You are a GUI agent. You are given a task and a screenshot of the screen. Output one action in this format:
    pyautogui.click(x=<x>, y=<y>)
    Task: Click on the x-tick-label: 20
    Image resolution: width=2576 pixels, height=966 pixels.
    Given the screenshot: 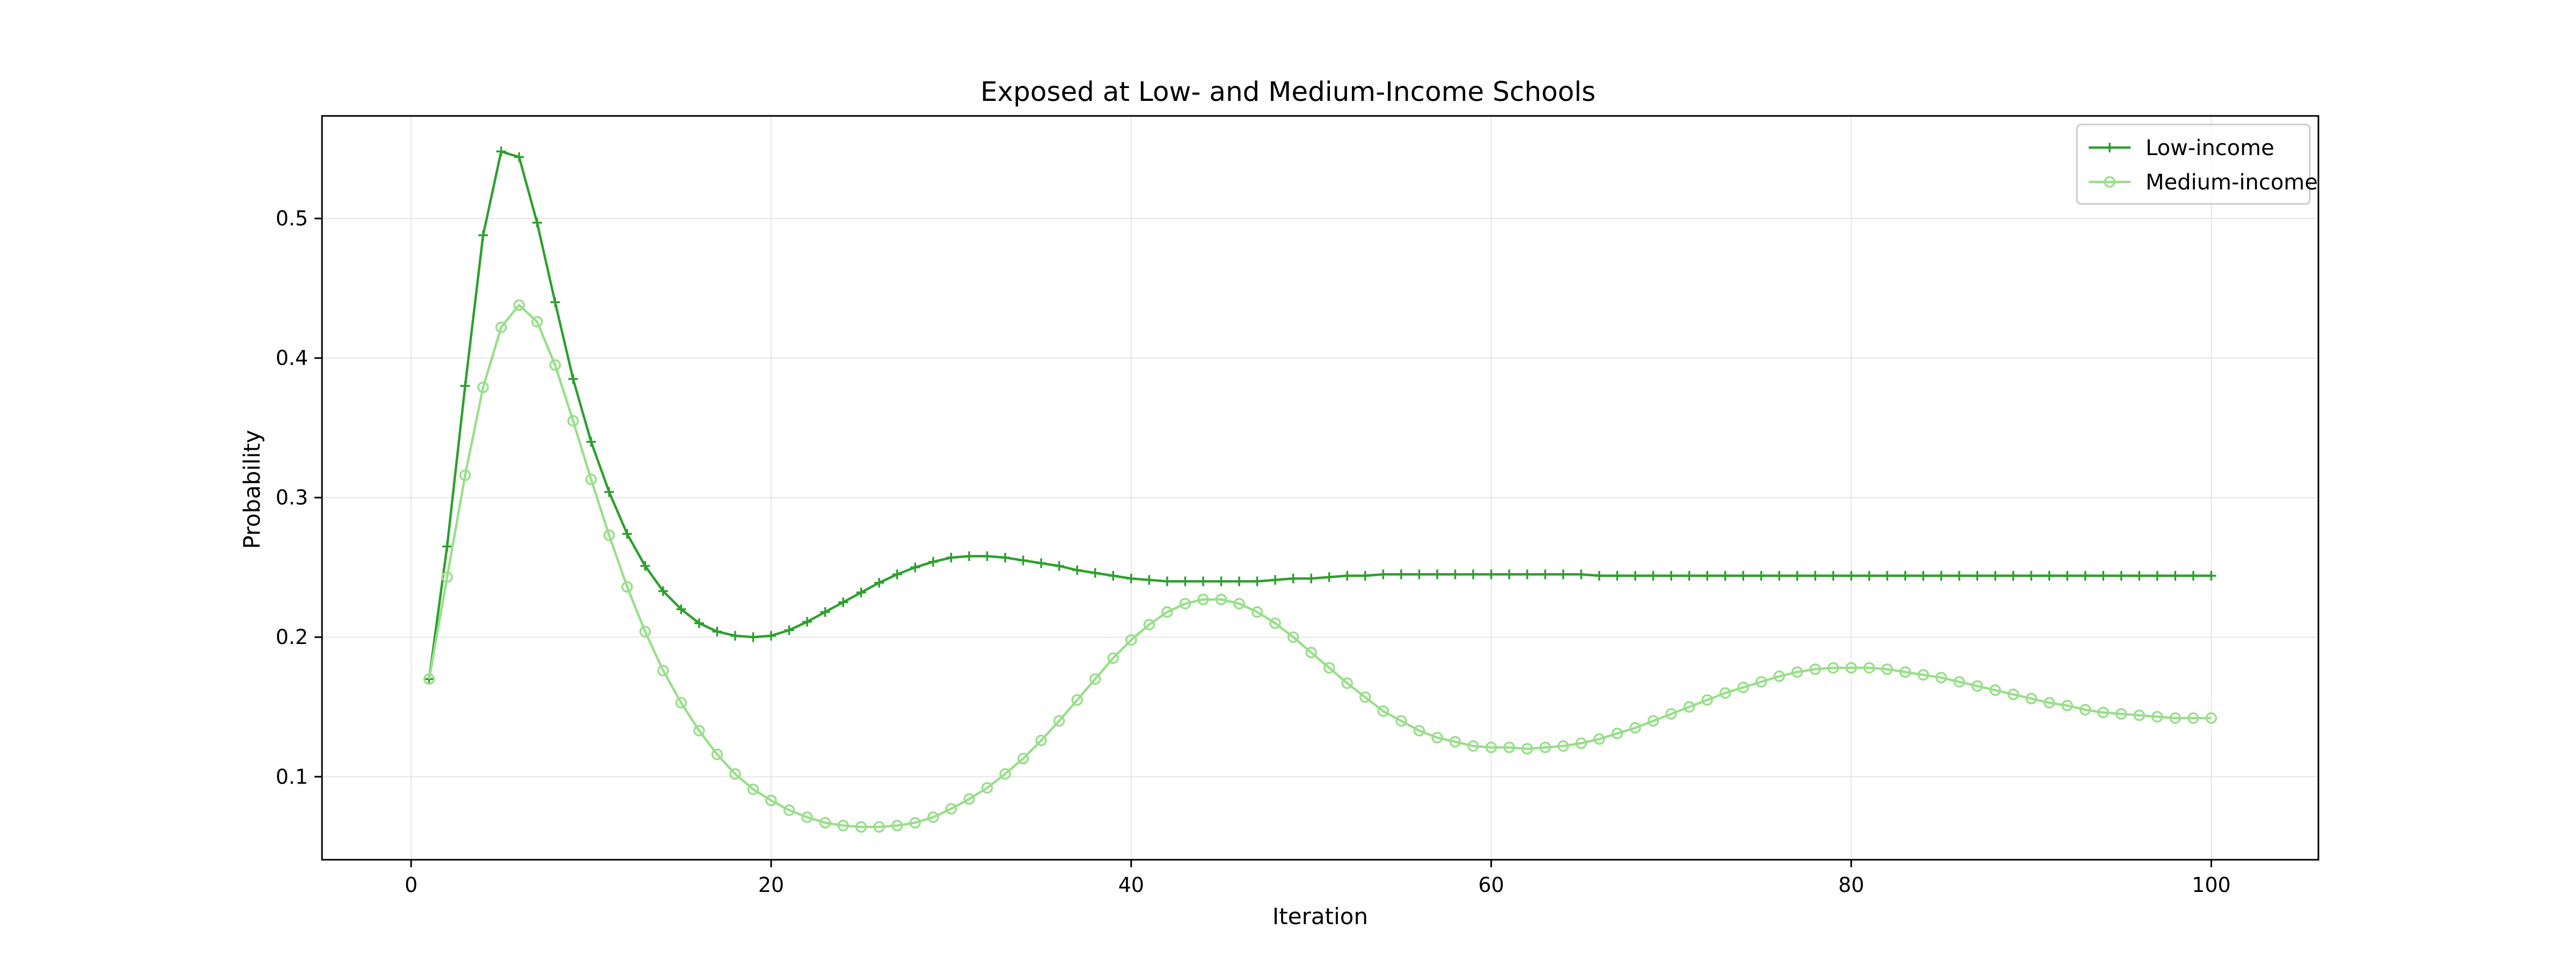 What is the action you would take?
    pyautogui.click(x=771, y=885)
    